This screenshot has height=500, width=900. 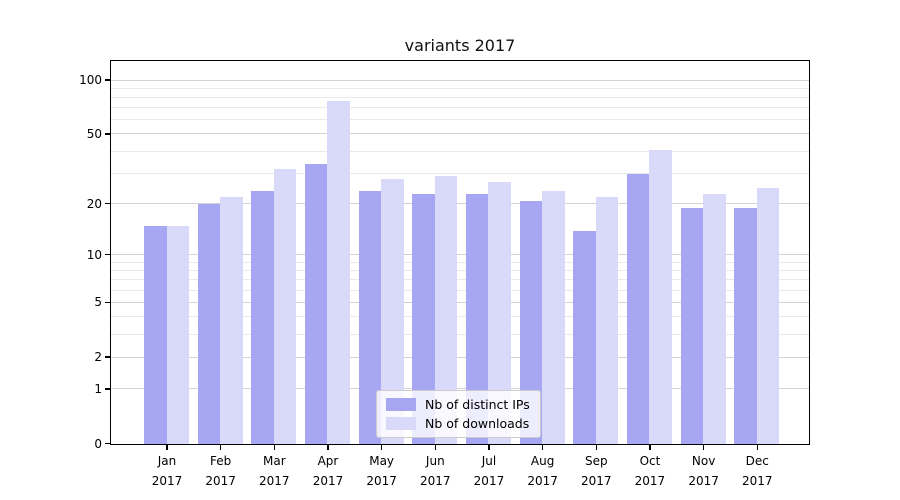 I want to click on x-tick-label-nov: Nov 2017, so click(x=703, y=471).